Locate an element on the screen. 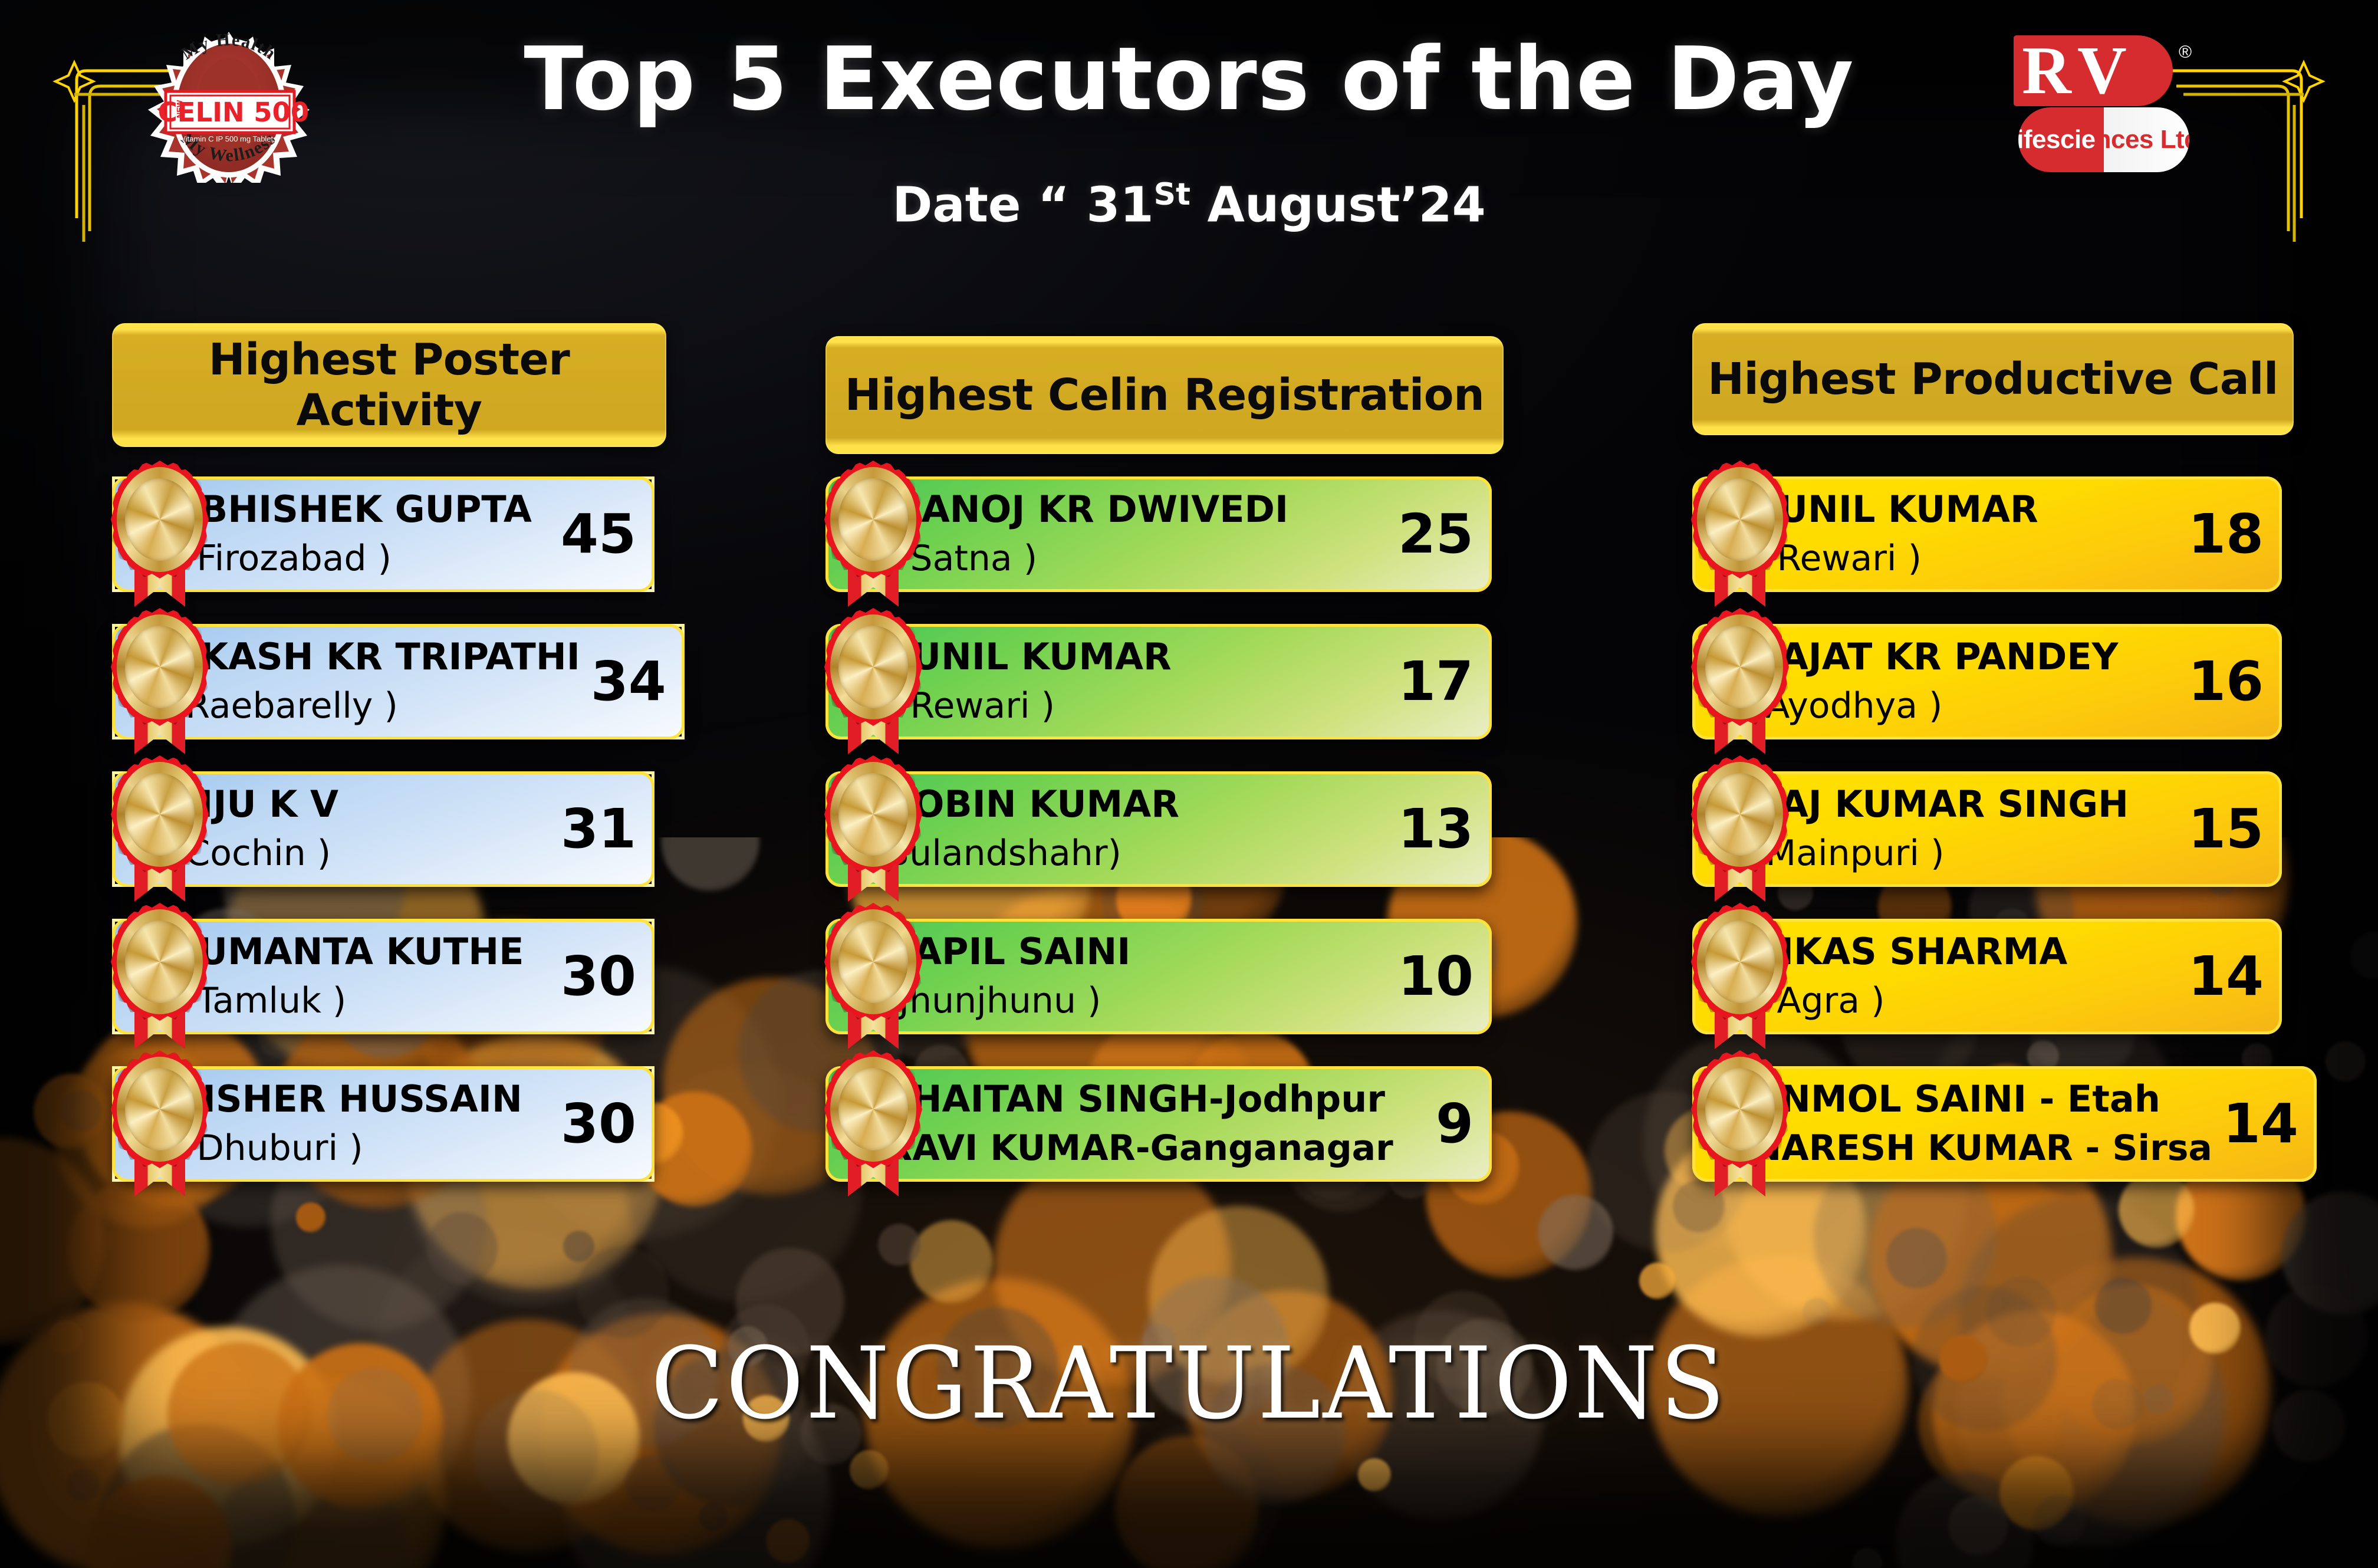  row-person-name: ABHISHEK GUPTA is located at coordinates (352, 509).